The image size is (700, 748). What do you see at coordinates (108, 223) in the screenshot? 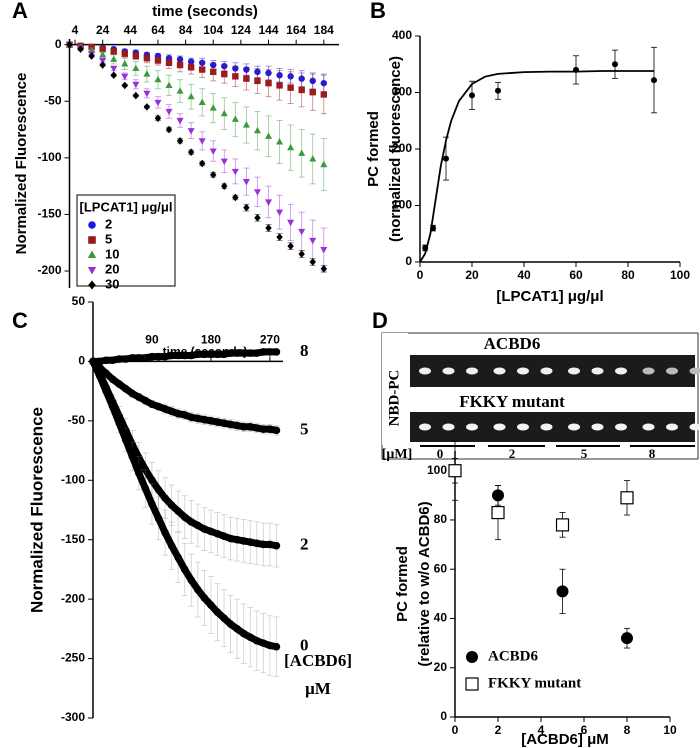
I see `legend-label: 2` at bounding box center [108, 223].